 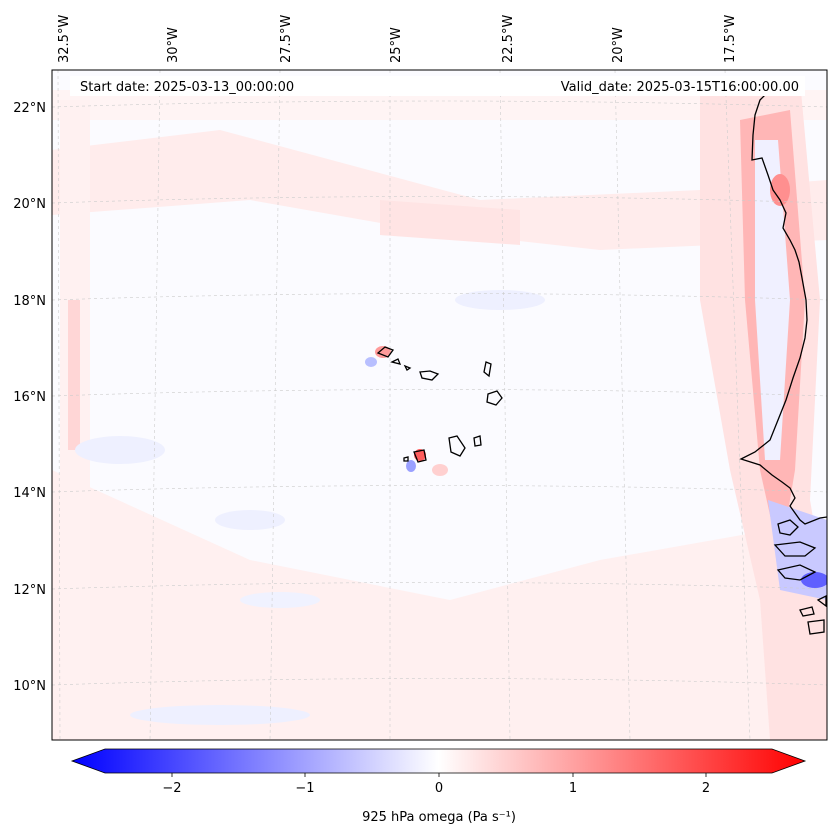 What do you see at coordinates (783, 309) in the screenshot?
I see `mainland-coast` at bounding box center [783, 309].